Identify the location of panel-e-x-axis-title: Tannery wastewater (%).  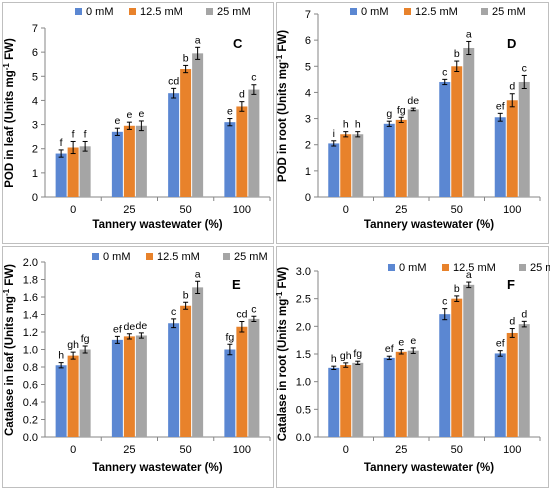
(157, 468).